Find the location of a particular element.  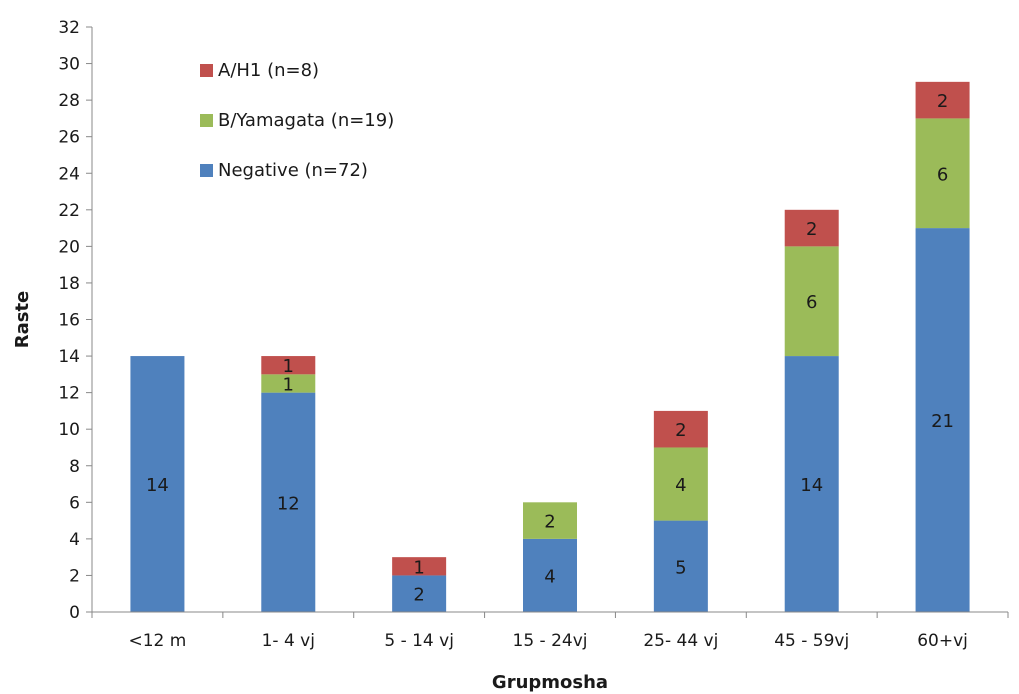

x-tick-label: 15 - 24vj is located at coordinates (550, 641).